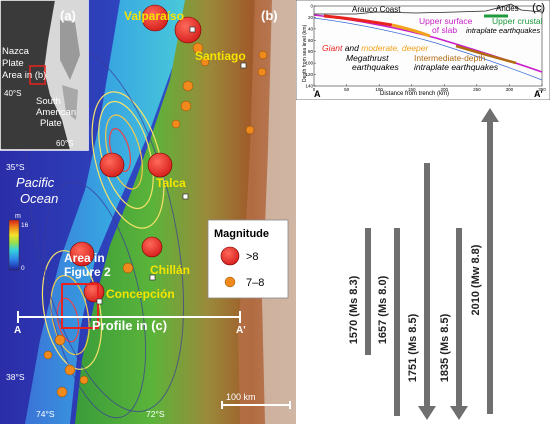  I want to click on city-label-chillan: Chillán, so click(170, 270).